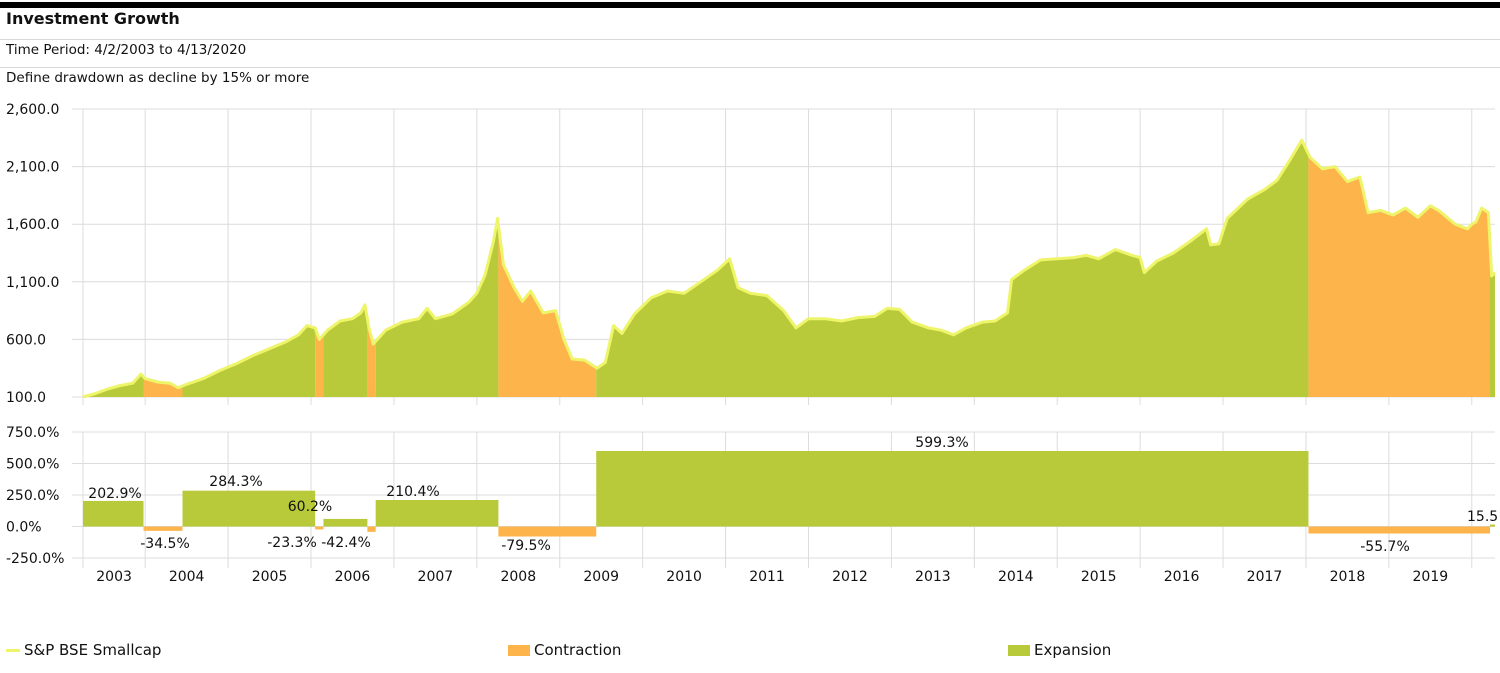  Describe the element at coordinates (1431, 577) in the screenshot. I see `x-tick-label: 2019` at that location.